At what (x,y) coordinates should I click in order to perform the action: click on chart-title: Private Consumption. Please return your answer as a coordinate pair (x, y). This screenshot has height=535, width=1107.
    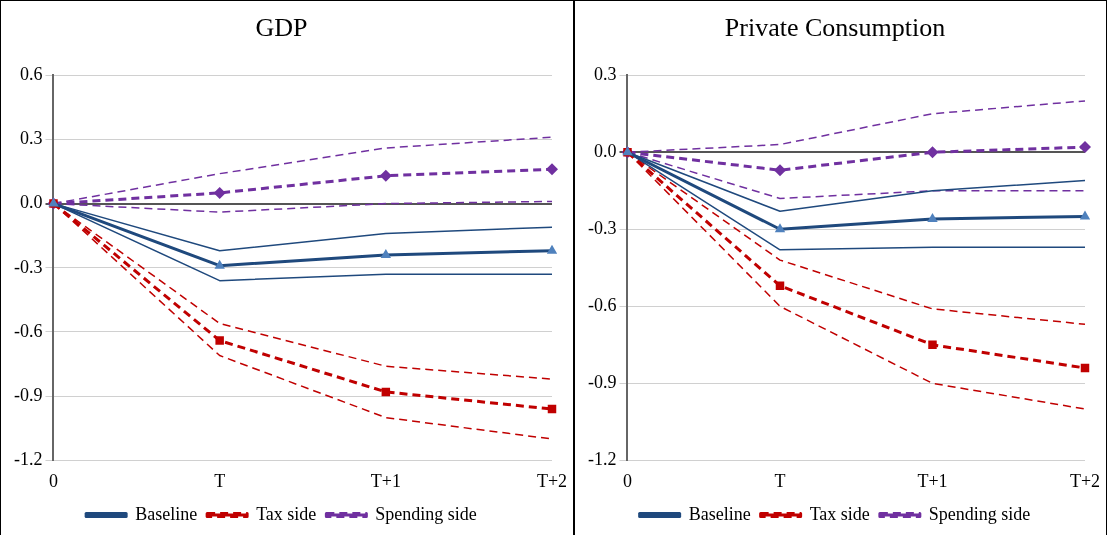
    Looking at the image, I should click on (835, 28).